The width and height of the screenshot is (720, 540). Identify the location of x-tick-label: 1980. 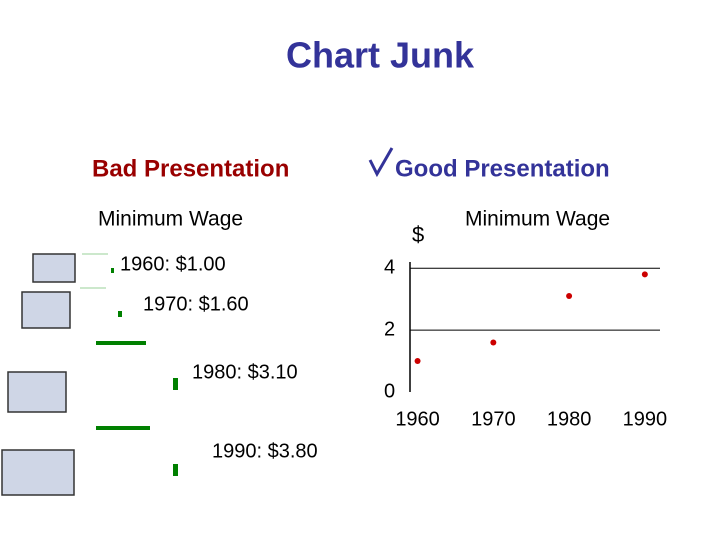
(569, 419).